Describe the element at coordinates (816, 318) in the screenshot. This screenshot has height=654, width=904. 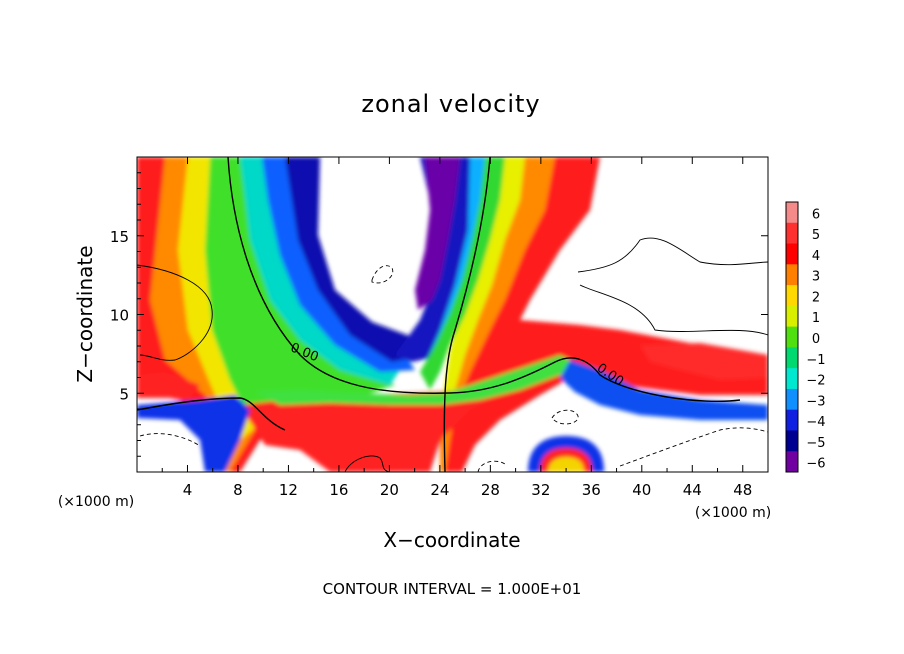
I see `colorbar-label: 1` at that location.